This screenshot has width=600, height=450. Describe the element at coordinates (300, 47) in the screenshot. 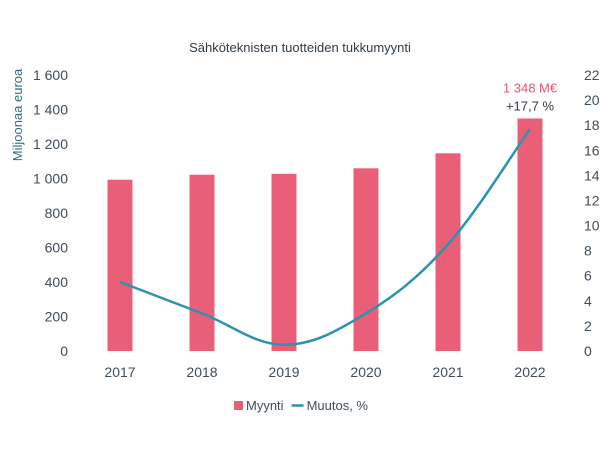

I see `chart-title: Sähköteknisten tuotteiden tukkumyynti` at that location.